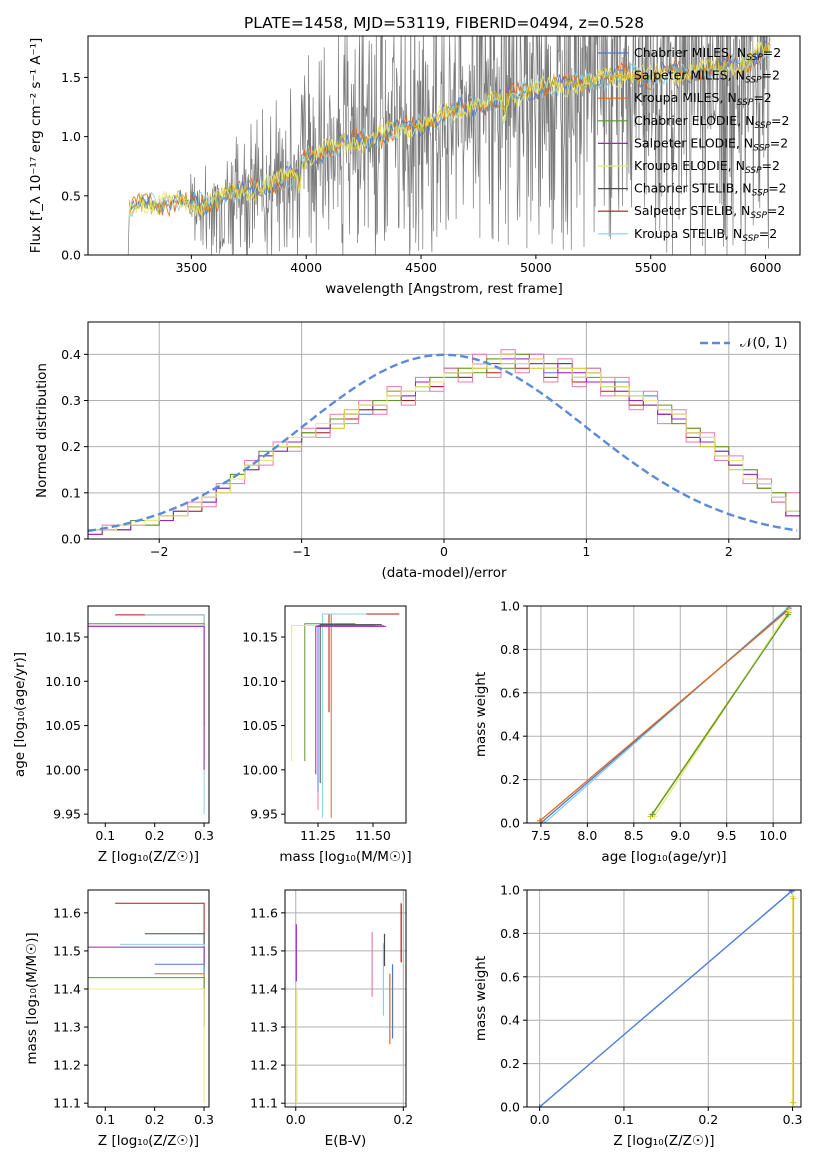  I want to click on y-tick-label: 11.5, so click(67, 950).